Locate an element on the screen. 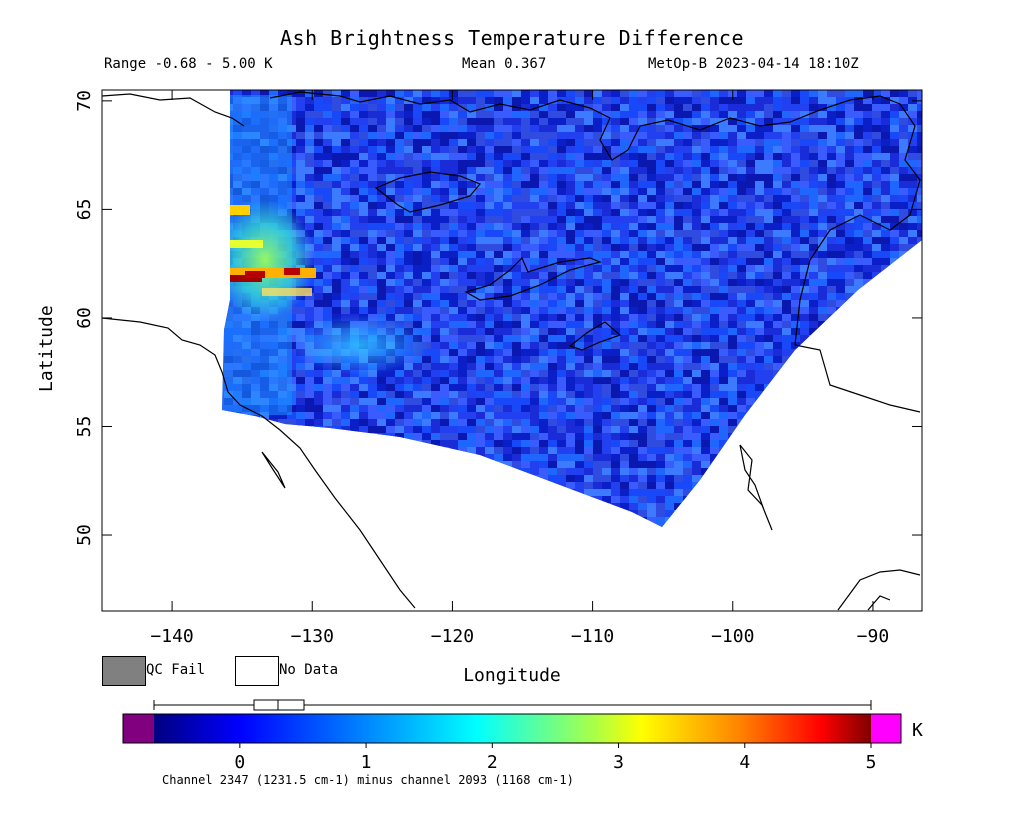  distribution-box is located at coordinates (279, 705).